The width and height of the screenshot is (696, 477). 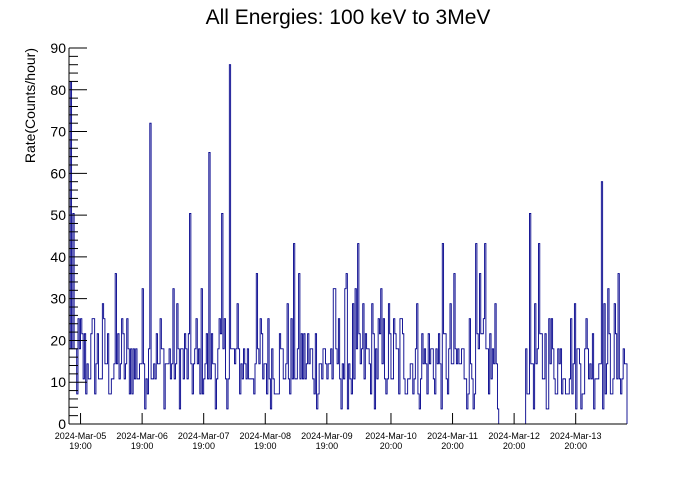 What do you see at coordinates (58, 257) in the screenshot?
I see `y-tick-label: 40` at bounding box center [58, 257].